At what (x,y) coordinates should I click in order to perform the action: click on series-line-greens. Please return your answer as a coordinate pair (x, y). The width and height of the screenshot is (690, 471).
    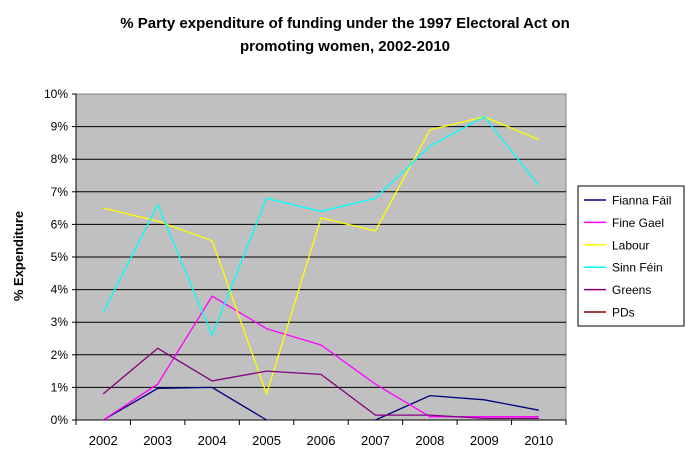
    Looking at the image, I should click on (320, 383).